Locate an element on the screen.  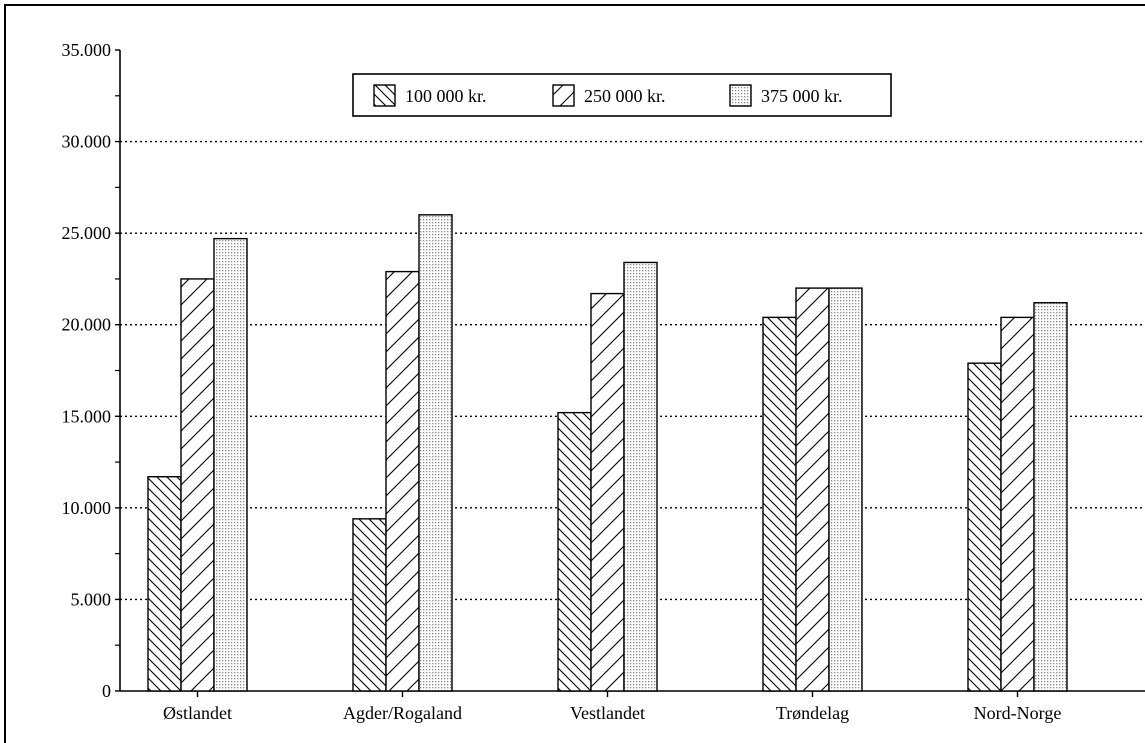
y-tick-label: 0 is located at coordinates (106, 691).